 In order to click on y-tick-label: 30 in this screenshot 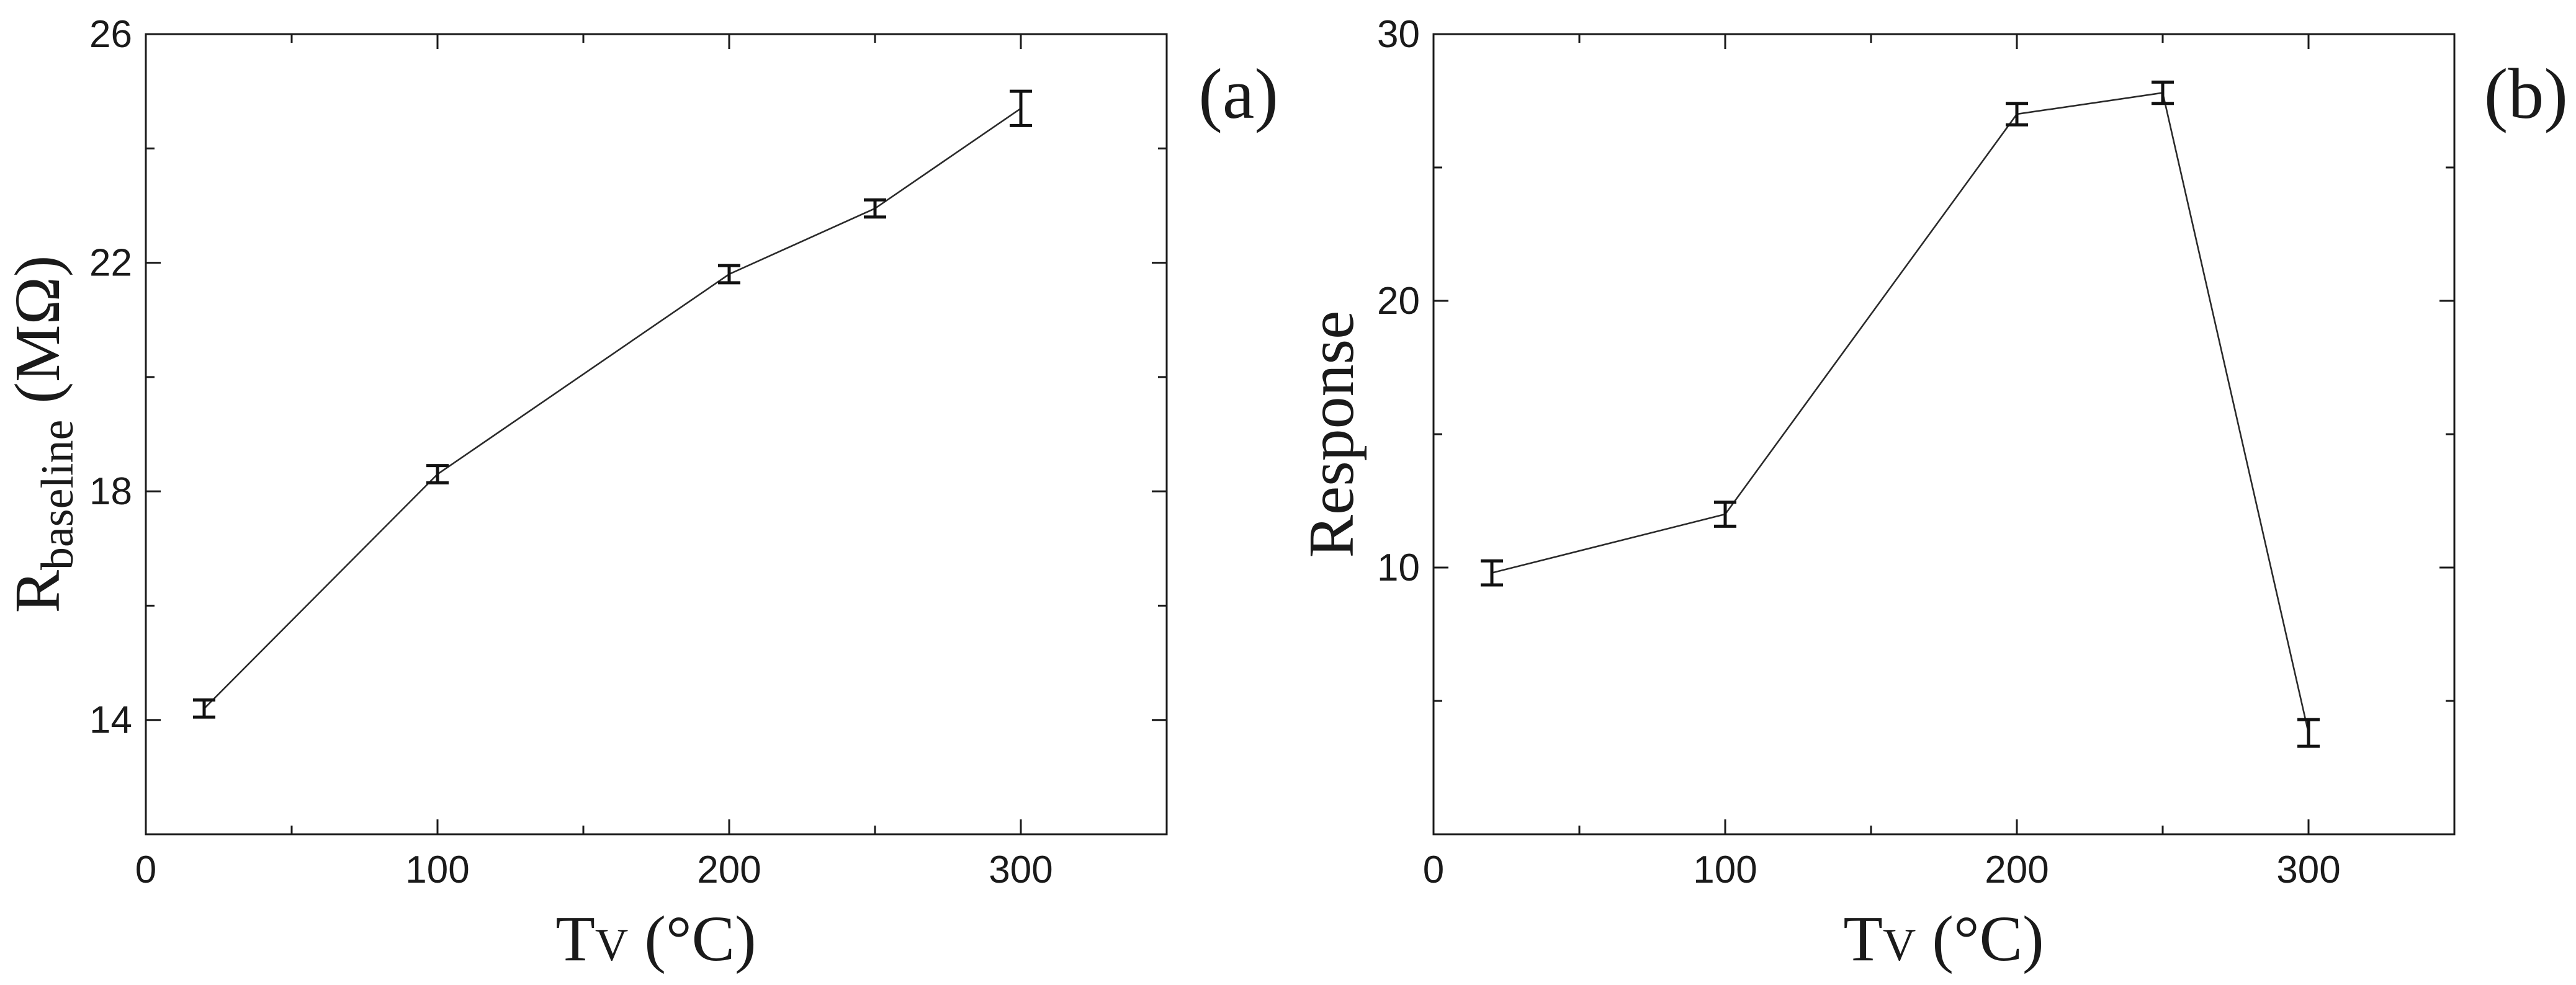, I will do `click(1398, 35)`.